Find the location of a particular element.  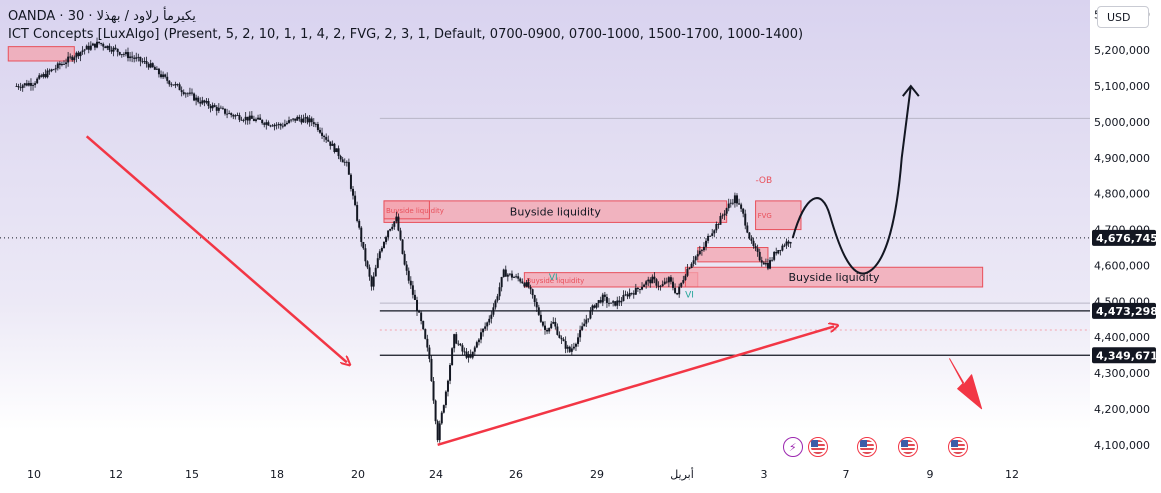

bolt-icon: ⚡ is located at coordinates (792, 447).